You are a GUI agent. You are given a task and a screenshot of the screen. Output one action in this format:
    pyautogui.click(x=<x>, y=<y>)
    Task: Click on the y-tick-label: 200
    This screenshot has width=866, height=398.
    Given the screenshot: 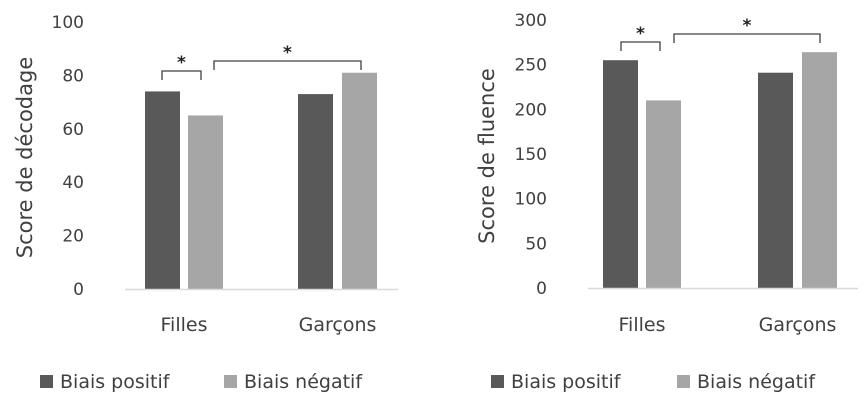 What is the action you would take?
    pyautogui.click(x=531, y=110)
    